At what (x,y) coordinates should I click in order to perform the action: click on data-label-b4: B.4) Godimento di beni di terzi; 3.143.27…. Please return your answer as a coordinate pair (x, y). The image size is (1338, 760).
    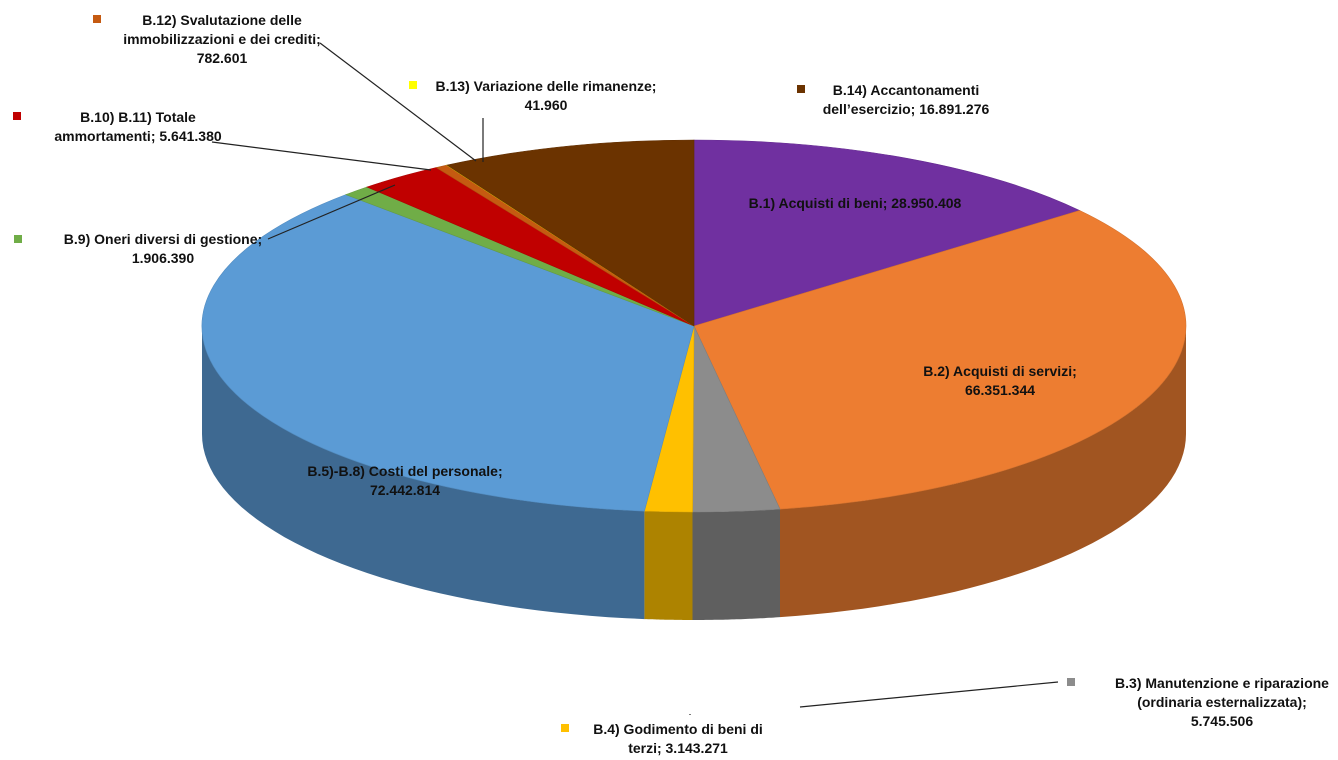
    Looking at the image, I should click on (678, 738).